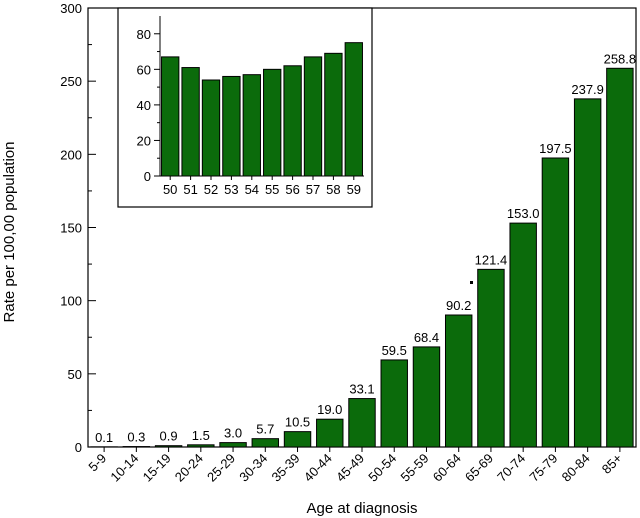 The width and height of the screenshot is (640, 518). What do you see at coordinates (144, 69) in the screenshot?
I see `inset-y-tick-label: 60` at bounding box center [144, 69].